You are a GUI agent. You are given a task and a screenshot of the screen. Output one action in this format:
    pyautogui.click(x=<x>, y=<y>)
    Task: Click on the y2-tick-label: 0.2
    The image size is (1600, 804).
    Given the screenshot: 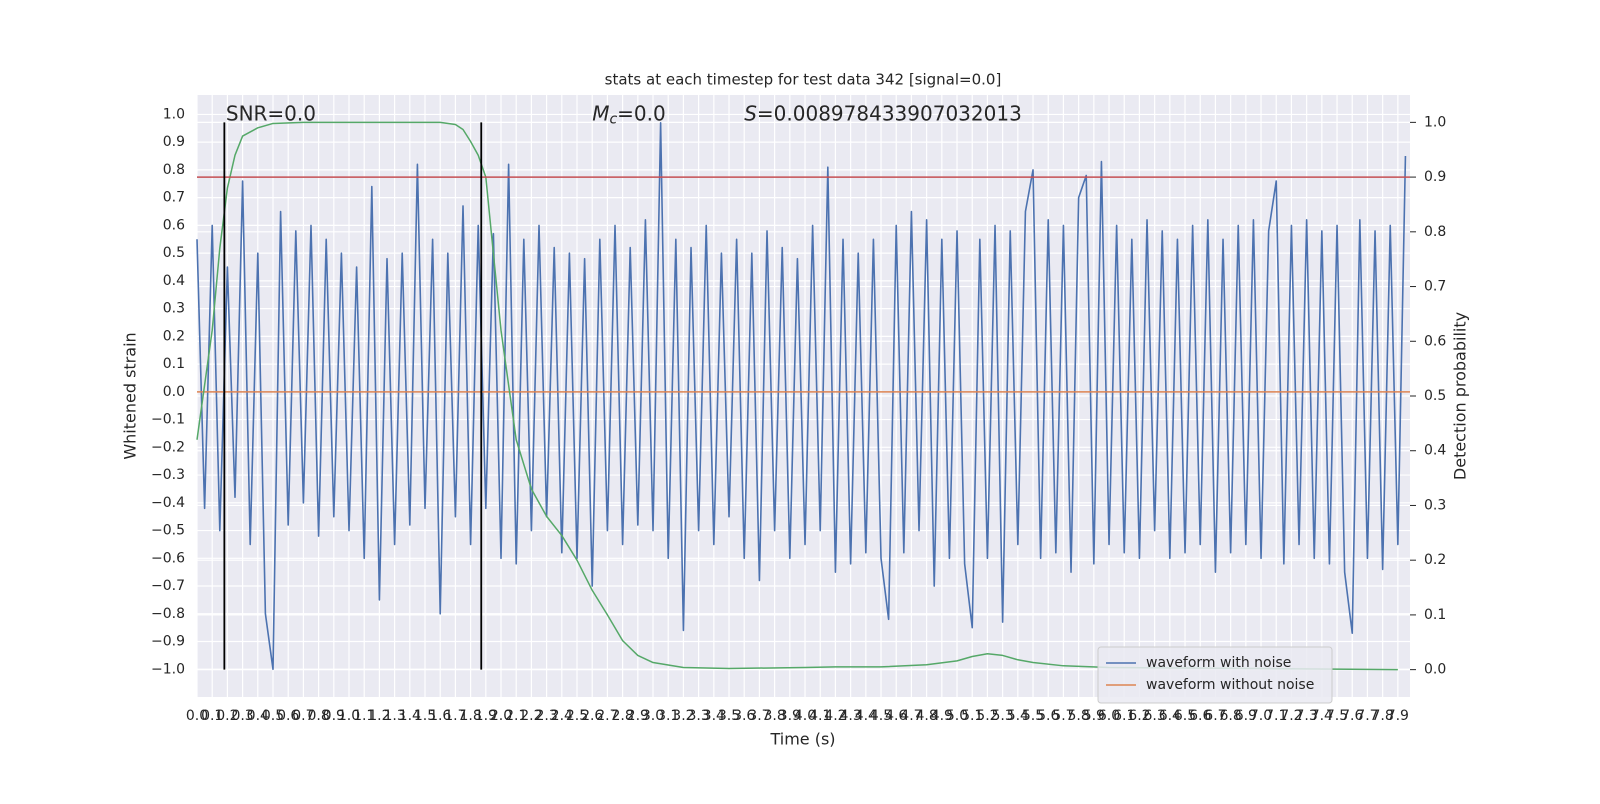 What is the action you would take?
    pyautogui.click(x=1435, y=560)
    